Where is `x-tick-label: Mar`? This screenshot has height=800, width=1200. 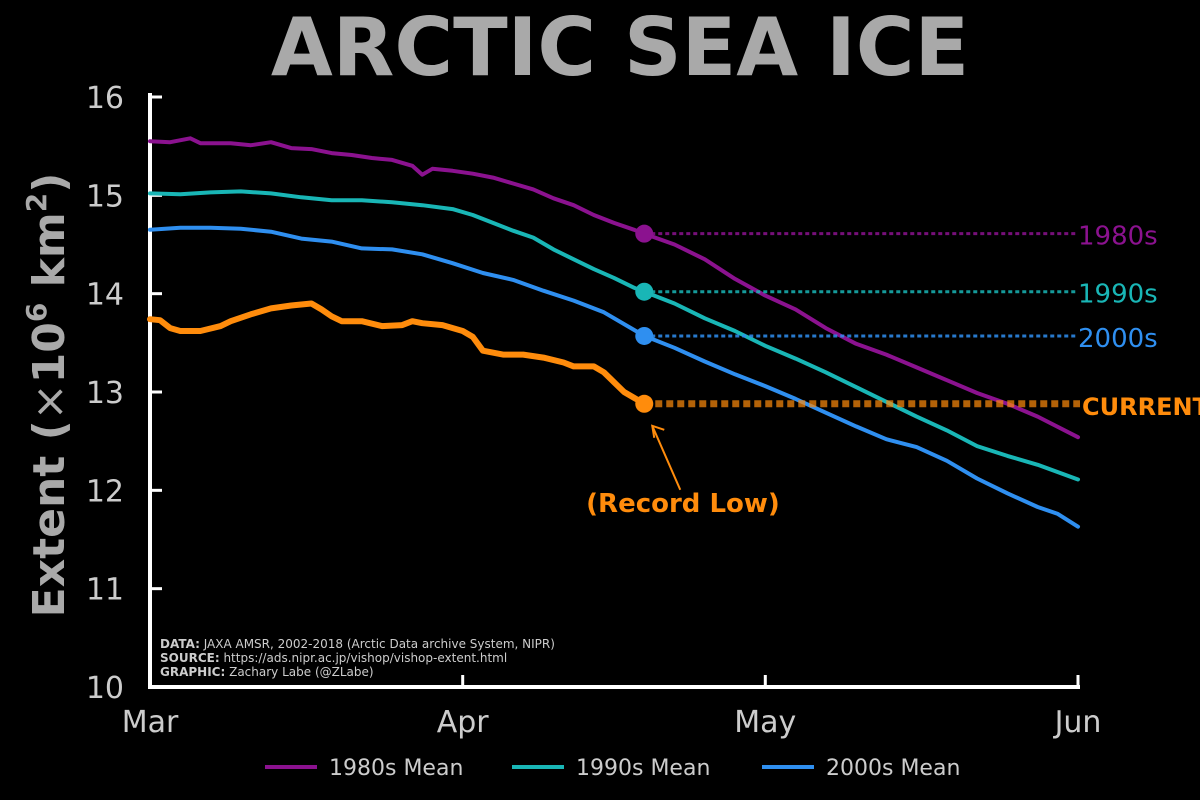
x-tick-label: Mar is located at coordinates (150, 722).